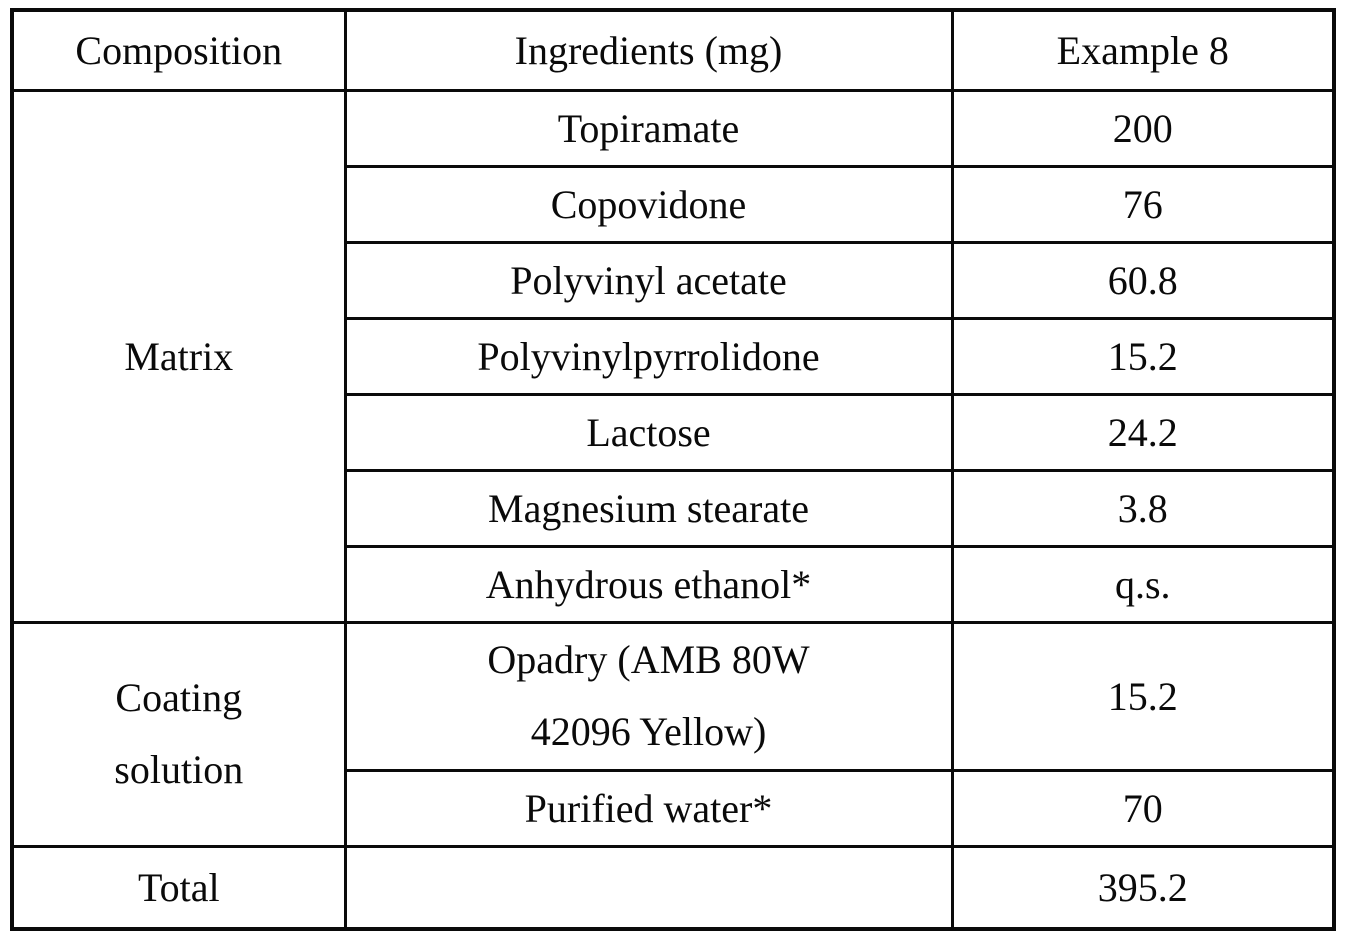 This screenshot has height=949, width=1347. What do you see at coordinates (648, 887) in the screenshot?
I see `total-empty-cell` at bounding box center [648, 887].